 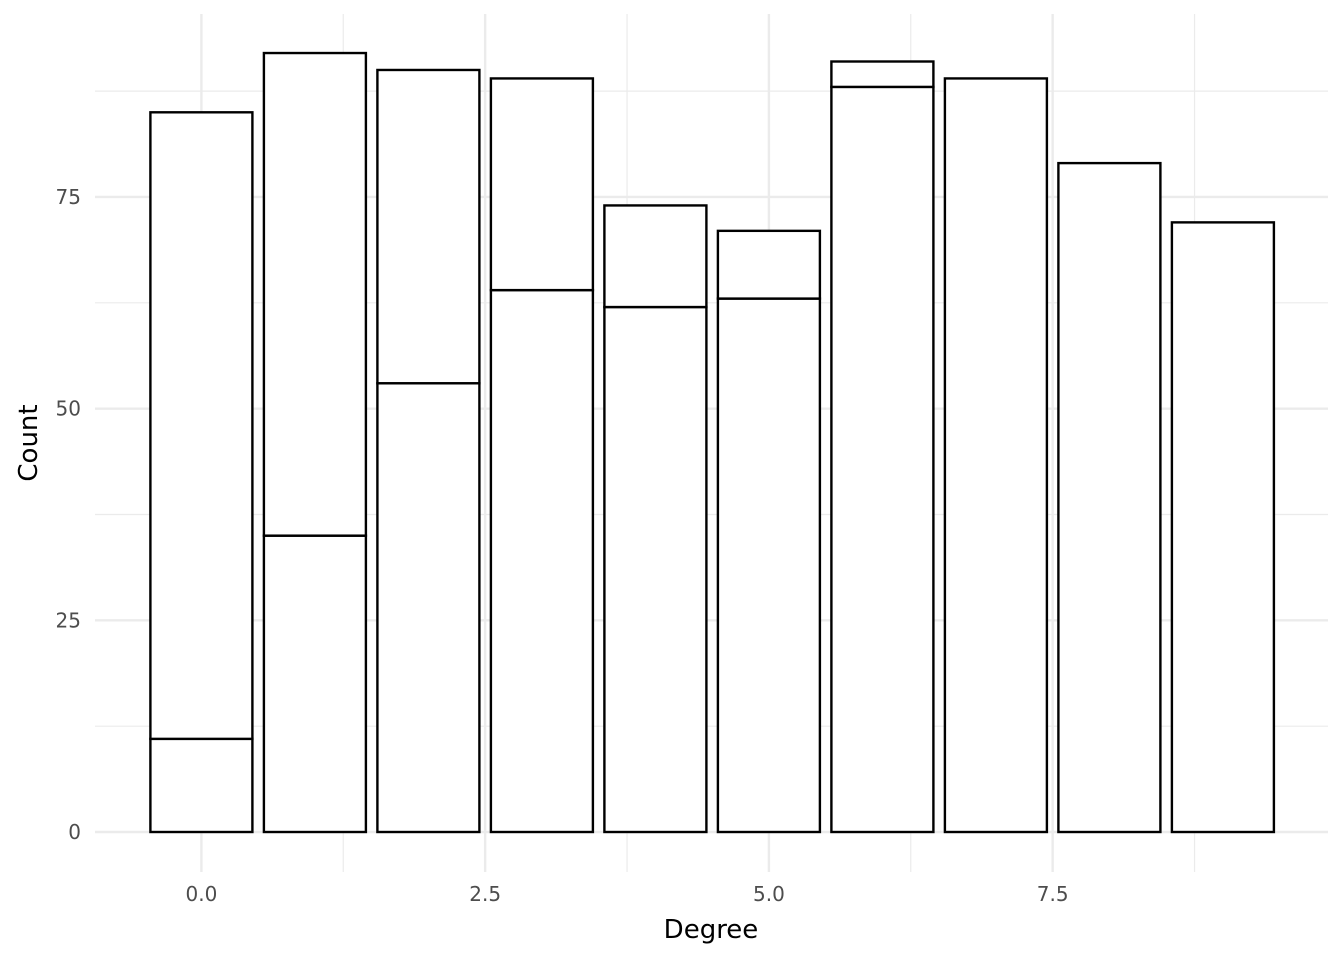 I want to click on y-tick-label: 75, so click(x=68, y=197).